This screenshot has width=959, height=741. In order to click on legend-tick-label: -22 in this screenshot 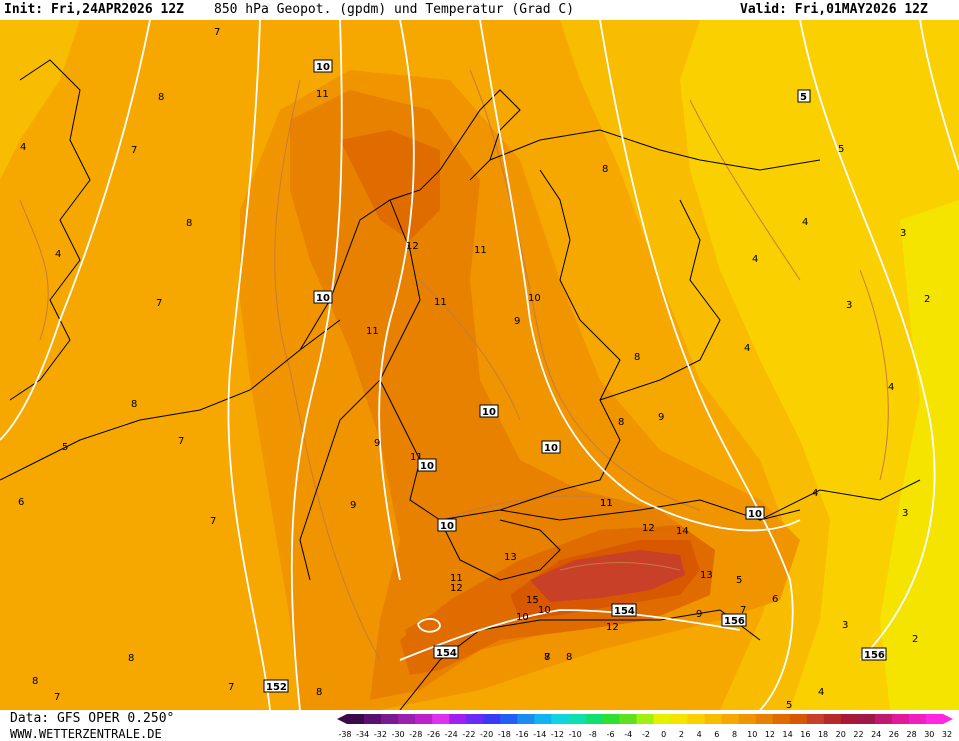, I will do `click(468, 734)`.